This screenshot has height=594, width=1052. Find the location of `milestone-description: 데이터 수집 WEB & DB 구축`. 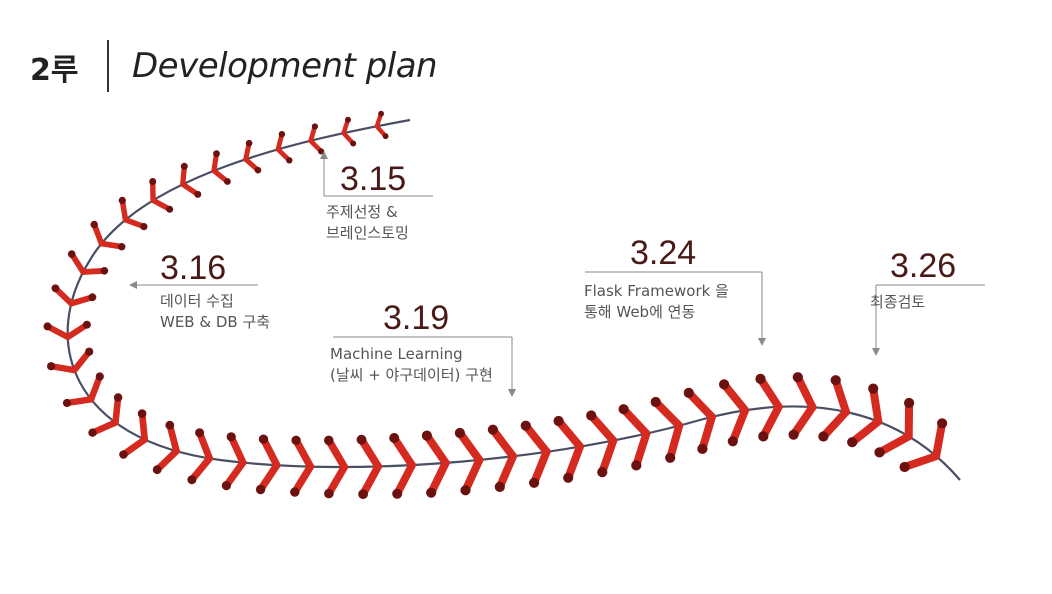

milestone-description: 데이터 수집 WEB & DB 구축 is located at coordinates (215, 312).